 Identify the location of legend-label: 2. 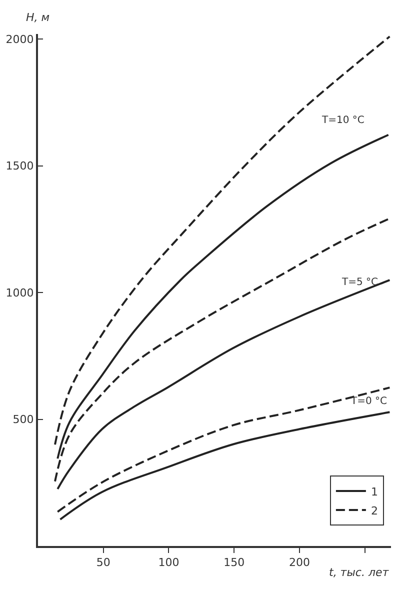
(374, 511).